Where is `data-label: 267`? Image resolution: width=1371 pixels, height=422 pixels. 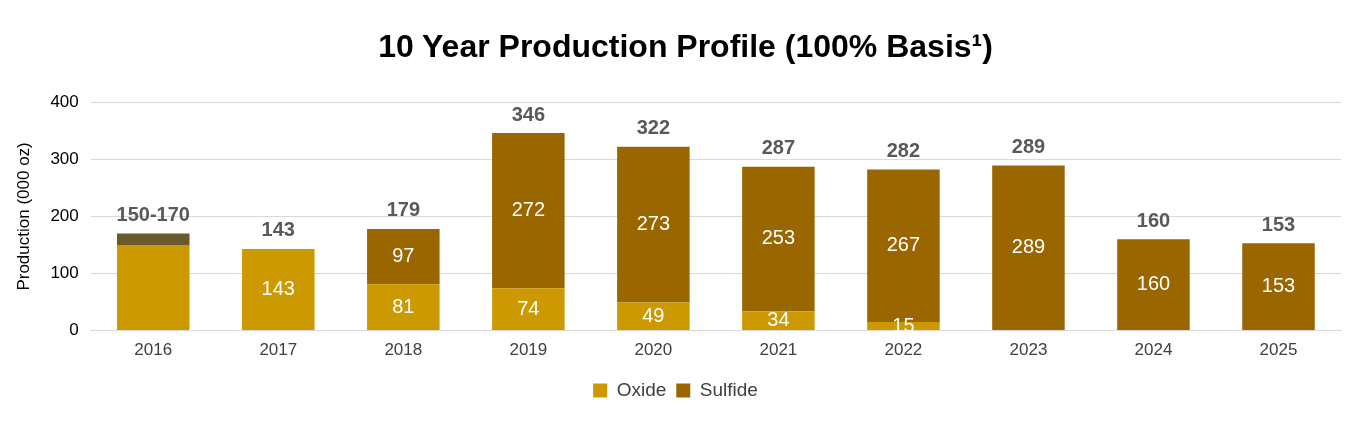
data-label: 267 is located at coordinates (903, 244).